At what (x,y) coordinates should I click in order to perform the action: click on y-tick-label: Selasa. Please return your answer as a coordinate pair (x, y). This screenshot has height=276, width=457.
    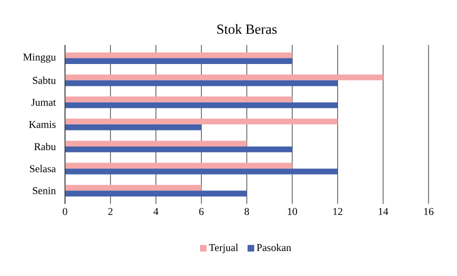
    Looking at the image, I should click on (43, 168).